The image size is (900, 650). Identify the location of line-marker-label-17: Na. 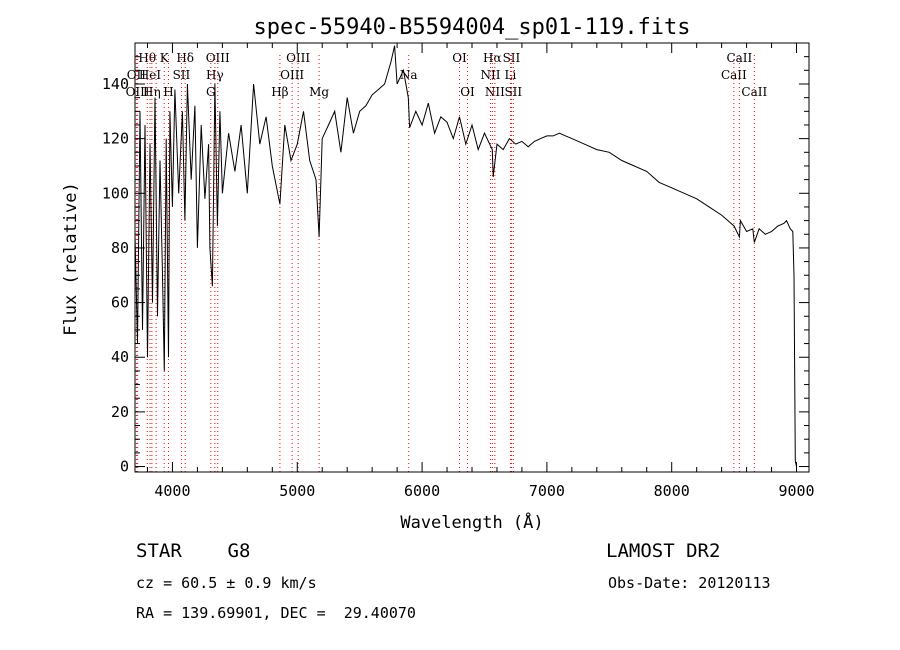
(409, 75).